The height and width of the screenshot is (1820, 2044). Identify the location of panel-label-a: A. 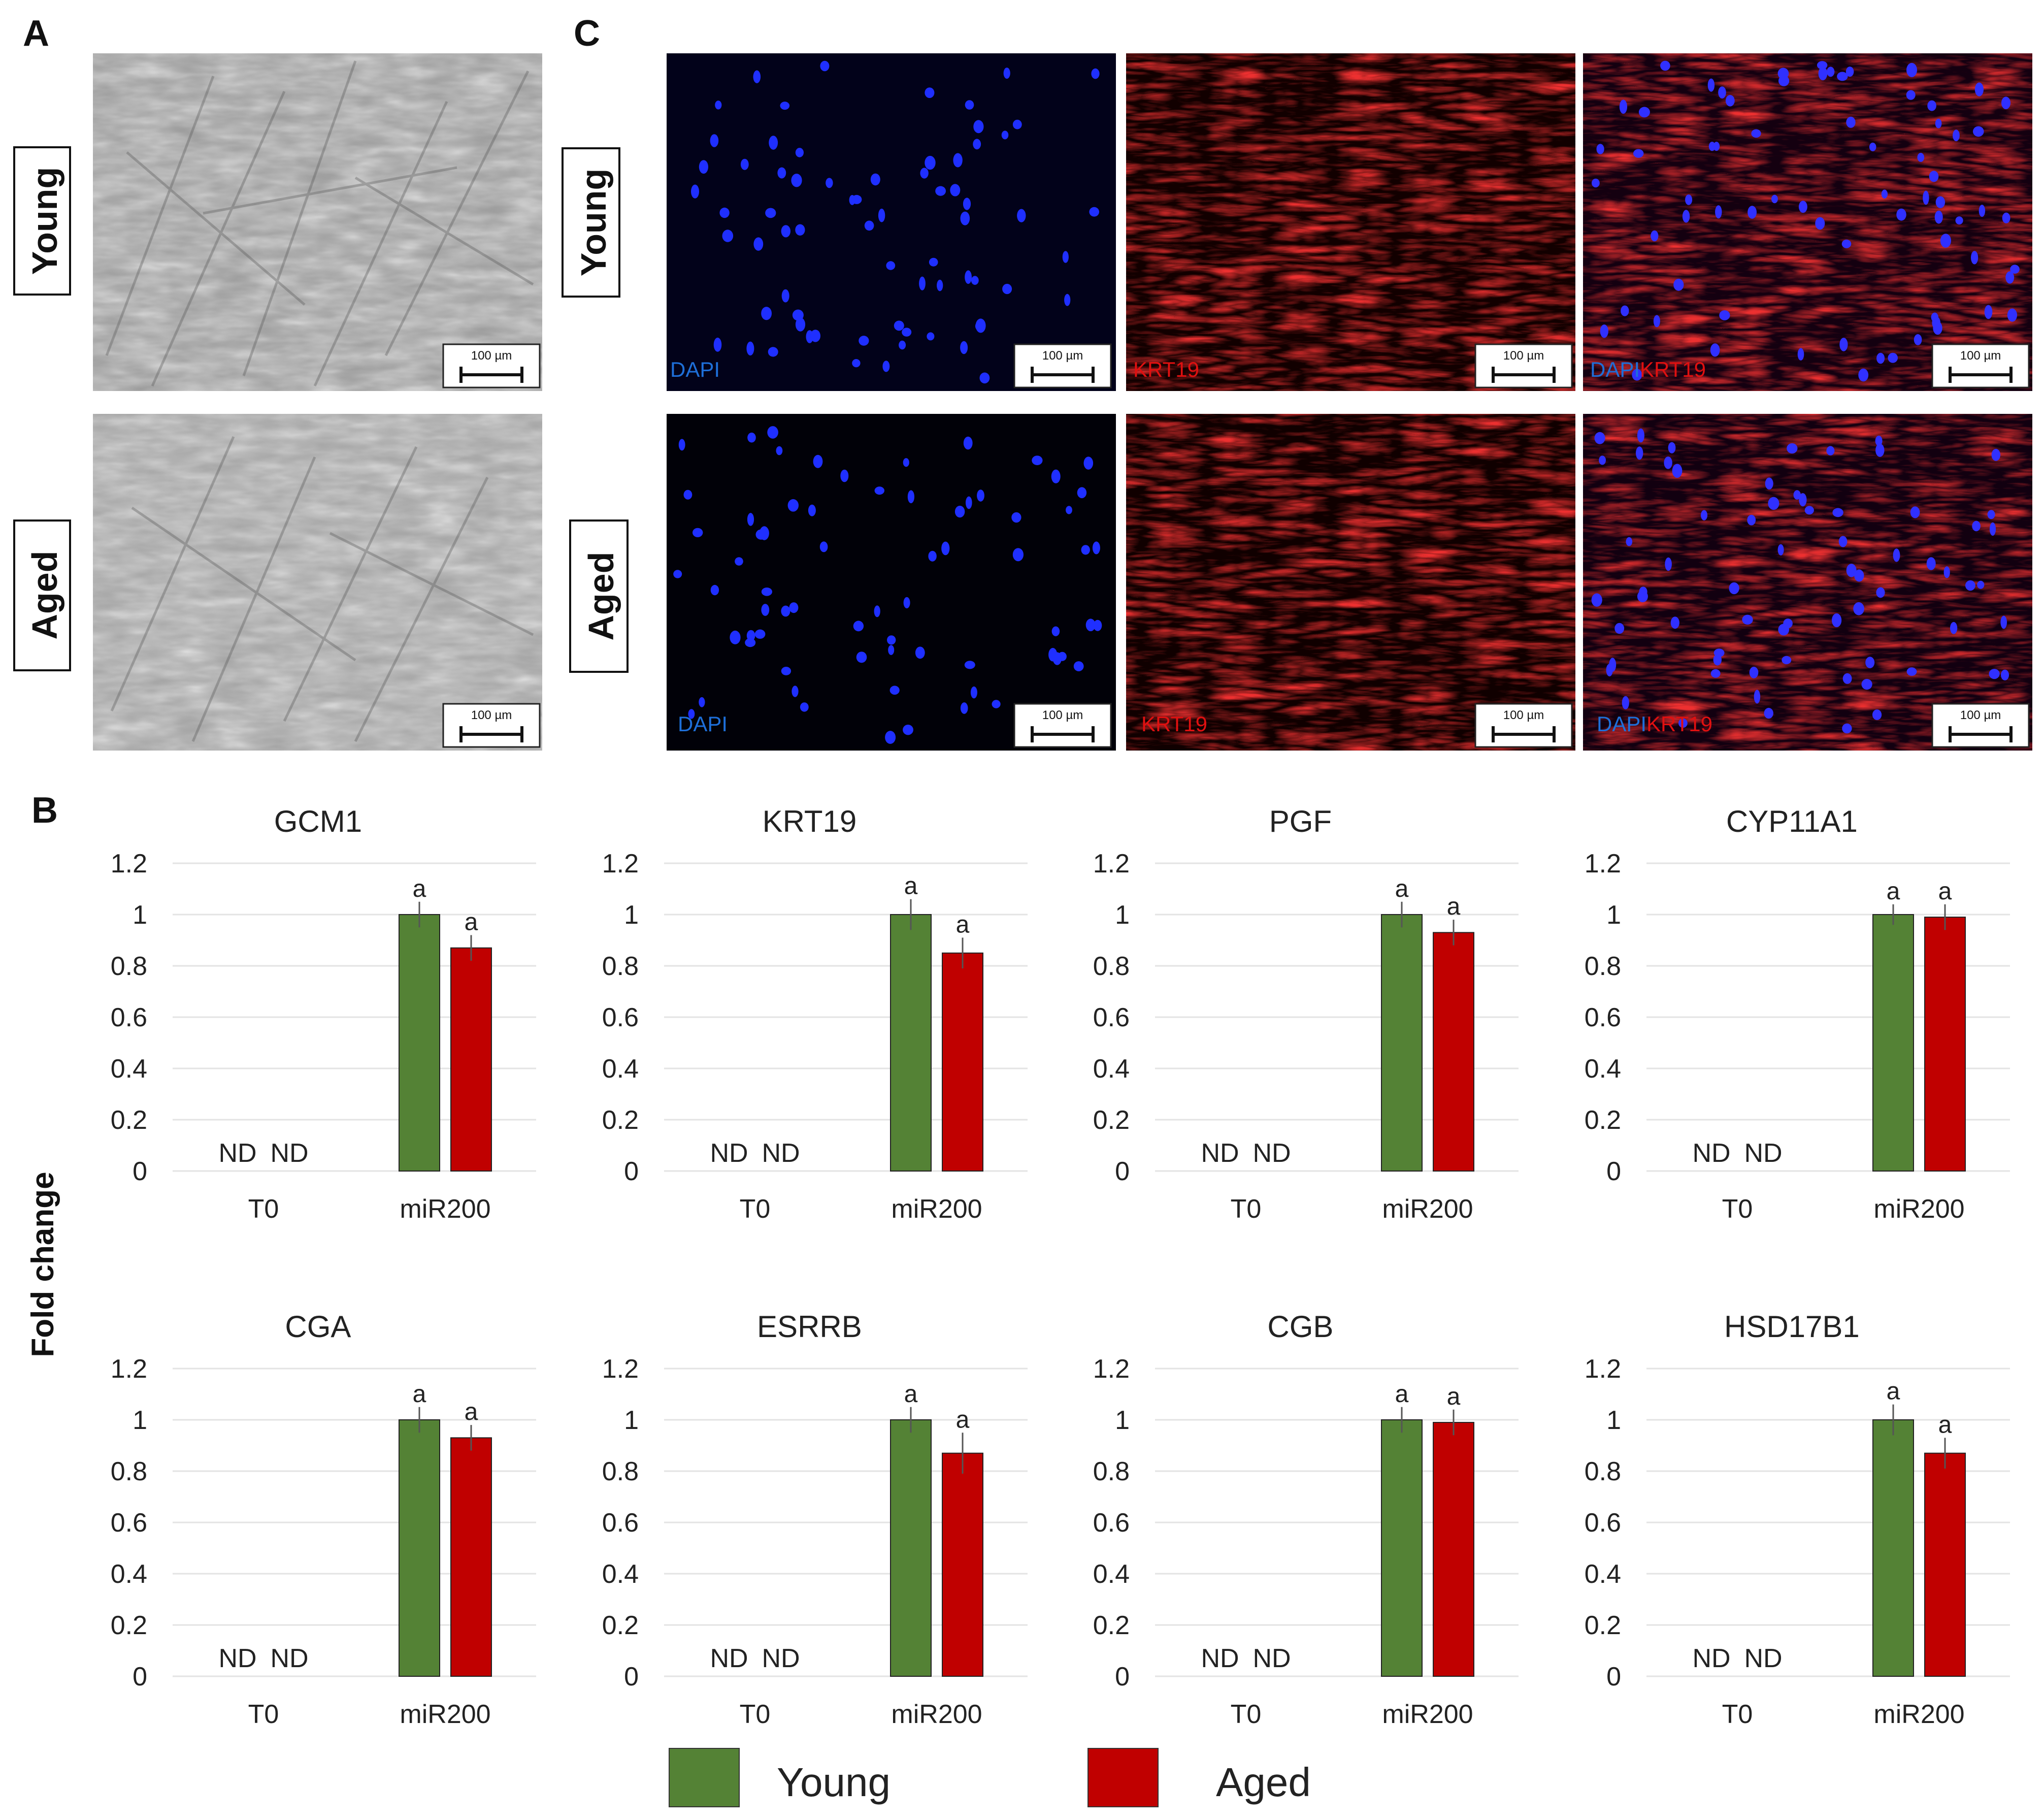
(36, 34).